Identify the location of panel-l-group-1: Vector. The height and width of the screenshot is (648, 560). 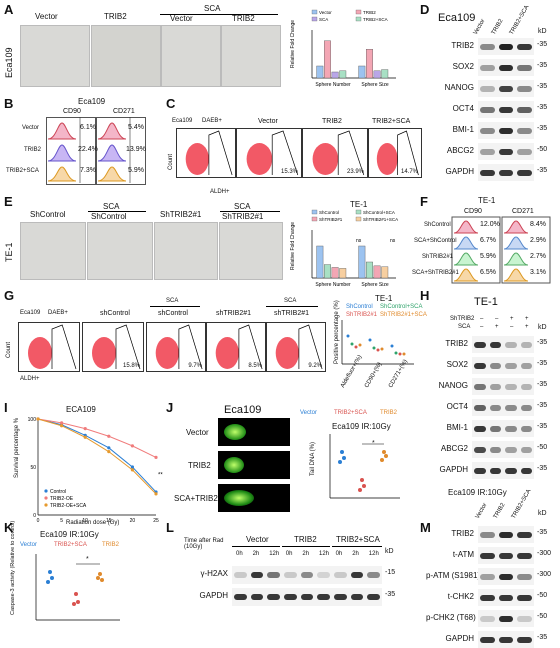
(257, 539).